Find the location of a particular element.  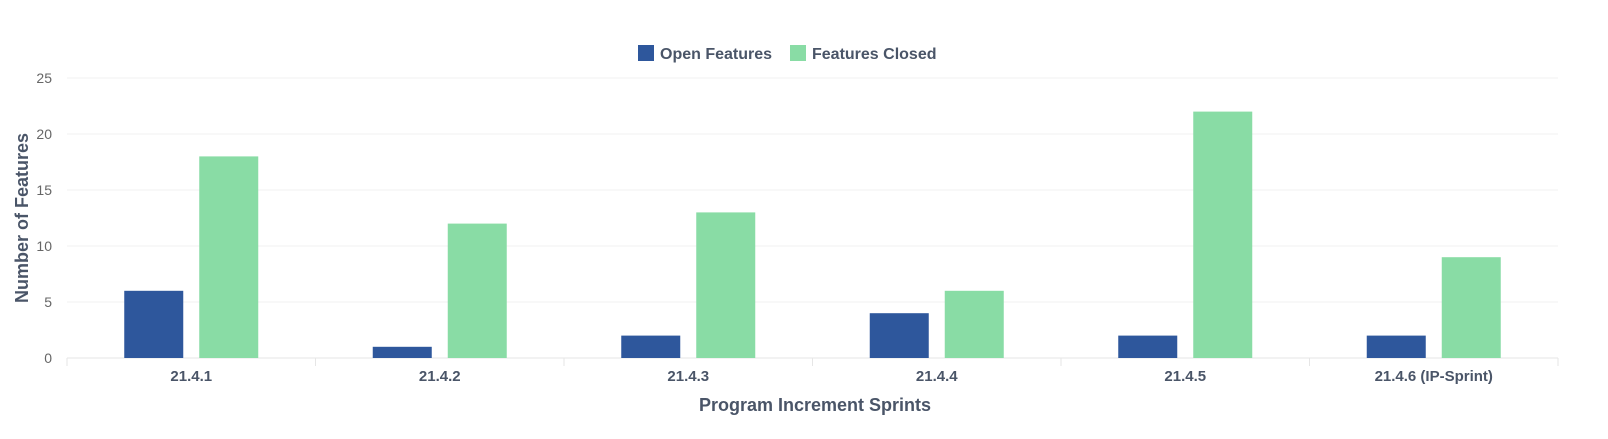

y-tick-label: 25 is located at coordinates (44, 78).